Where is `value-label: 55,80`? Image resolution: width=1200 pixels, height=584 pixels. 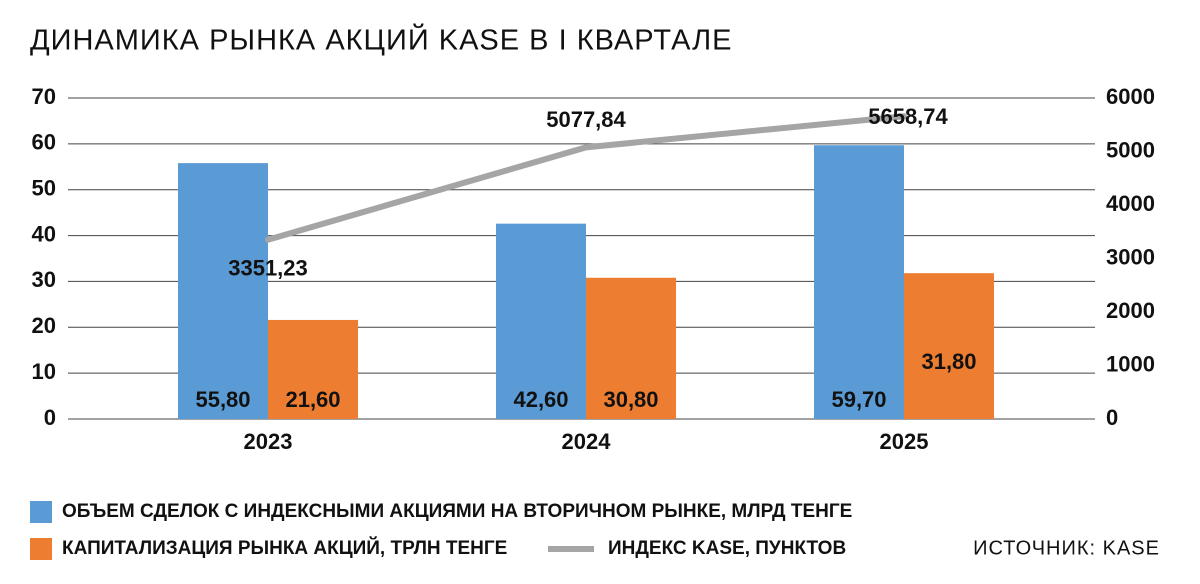 value-label: 55,80 is located at coordinates (222, 399).